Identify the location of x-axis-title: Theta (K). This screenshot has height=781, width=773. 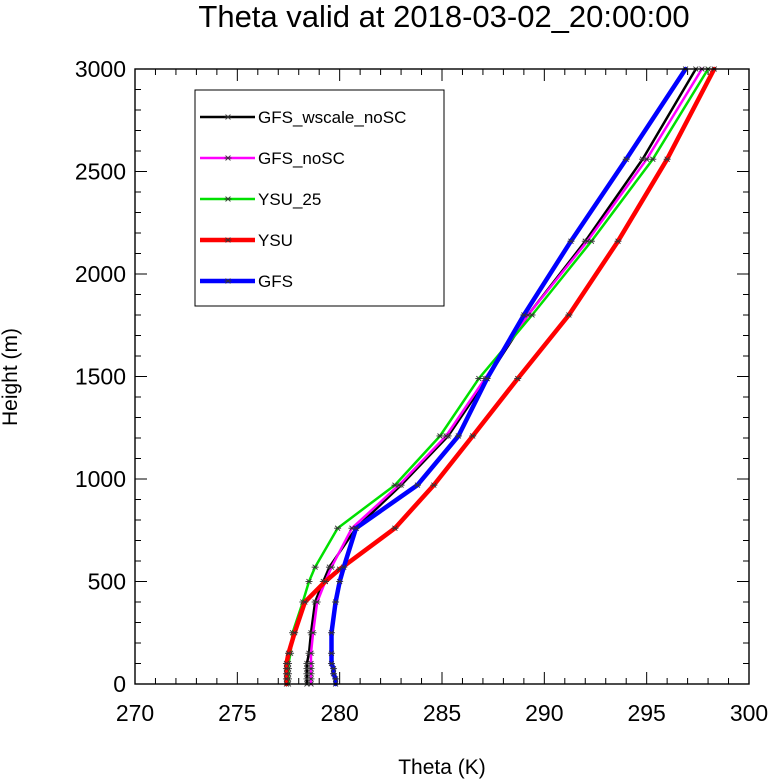
(442, 767).